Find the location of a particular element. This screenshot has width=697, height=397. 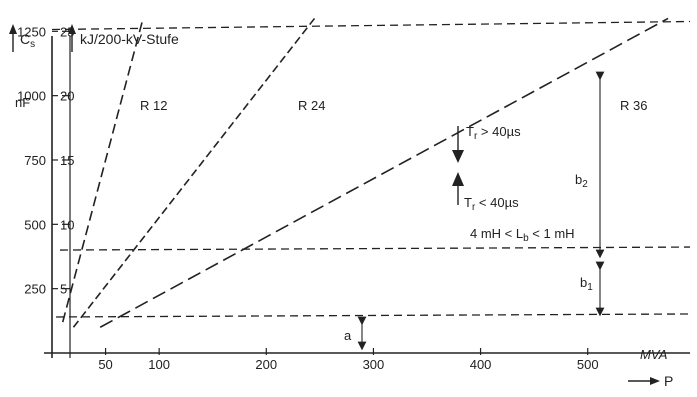

y-tick-label: 750 is located at coordinates (35, 160).